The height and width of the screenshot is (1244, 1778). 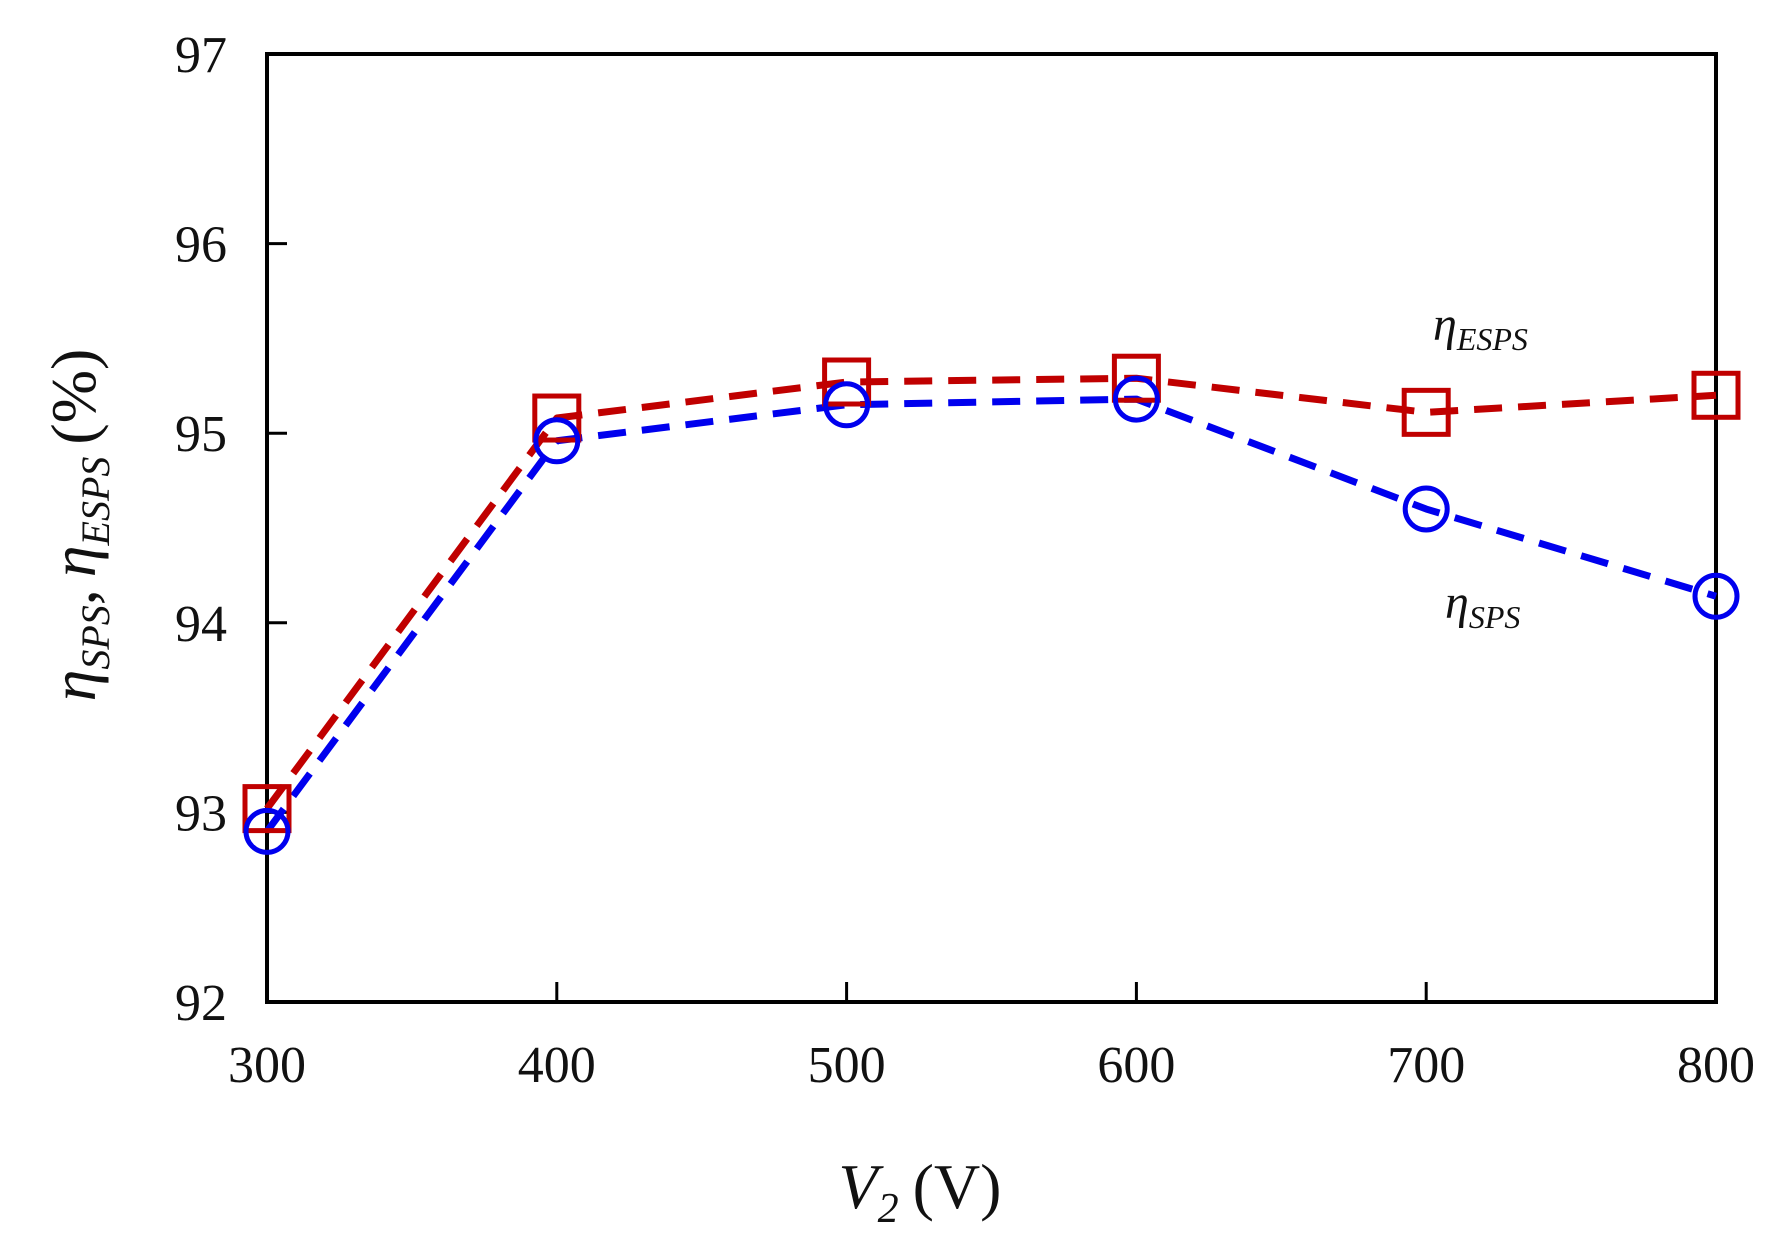 What do you see at coordinates (95, 502) in the screenshot?
I see `y-axis-label-sub2: ESPS` at bounding box center [95, 502].